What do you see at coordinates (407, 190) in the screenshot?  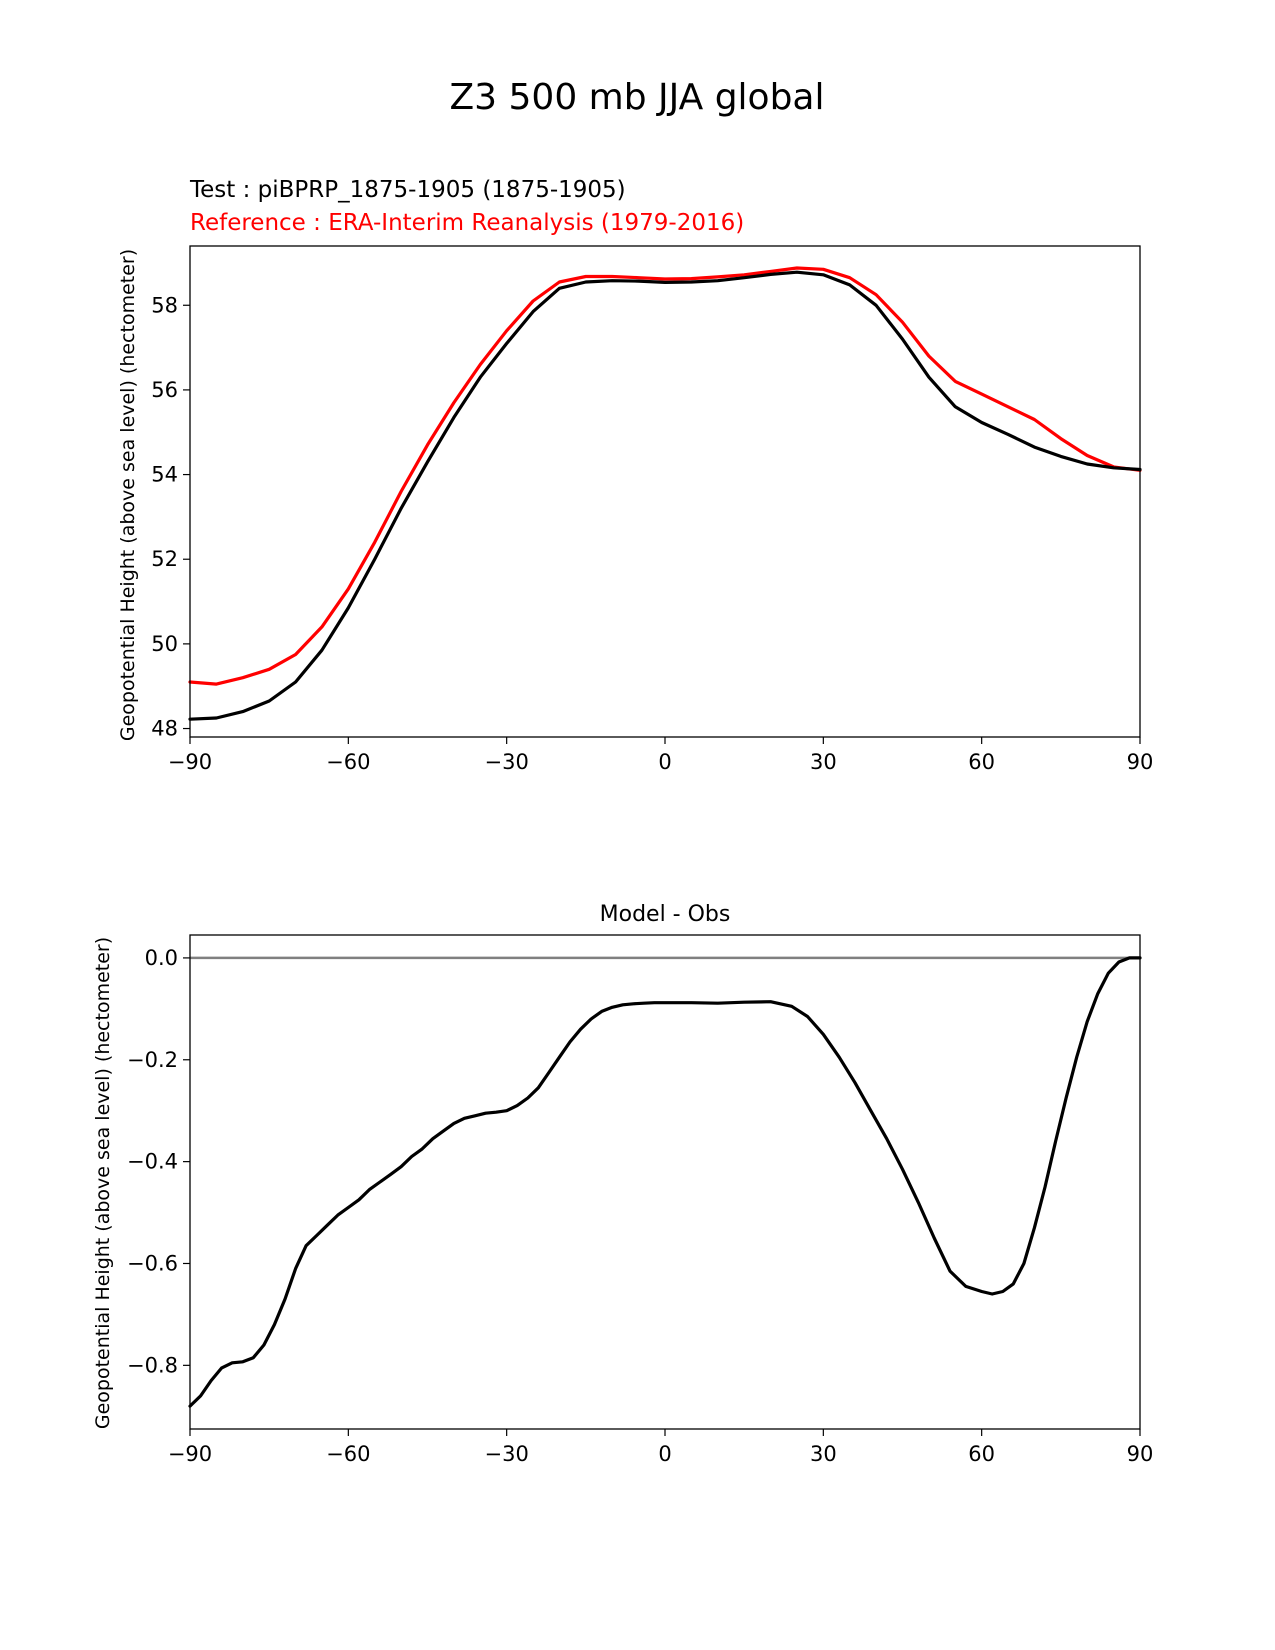 I see `top-chart-test-label: Test : piBPRP_1875-1905 (1875-1905)` at bounding box center [407, 190].